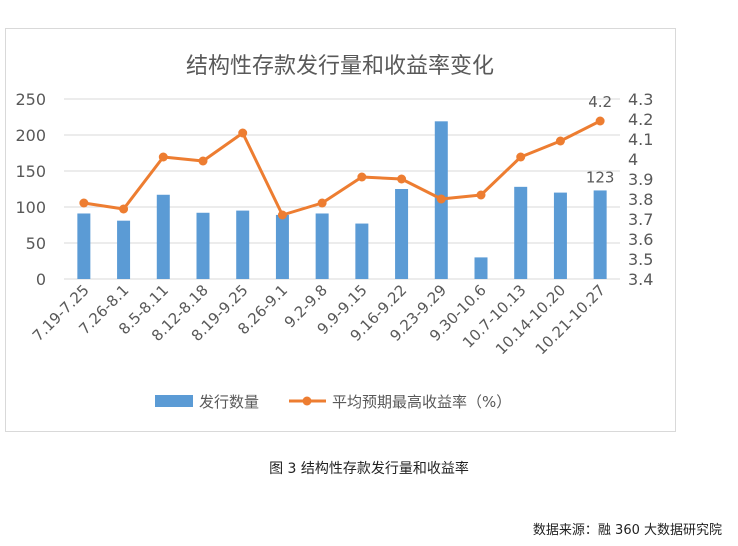 The height and width of the screenshot is (546, 738). What do you see at coordinates (640, 219) in the screenshot?
I see `right-tick-label: 3.7` at bounding box center [640, 219].